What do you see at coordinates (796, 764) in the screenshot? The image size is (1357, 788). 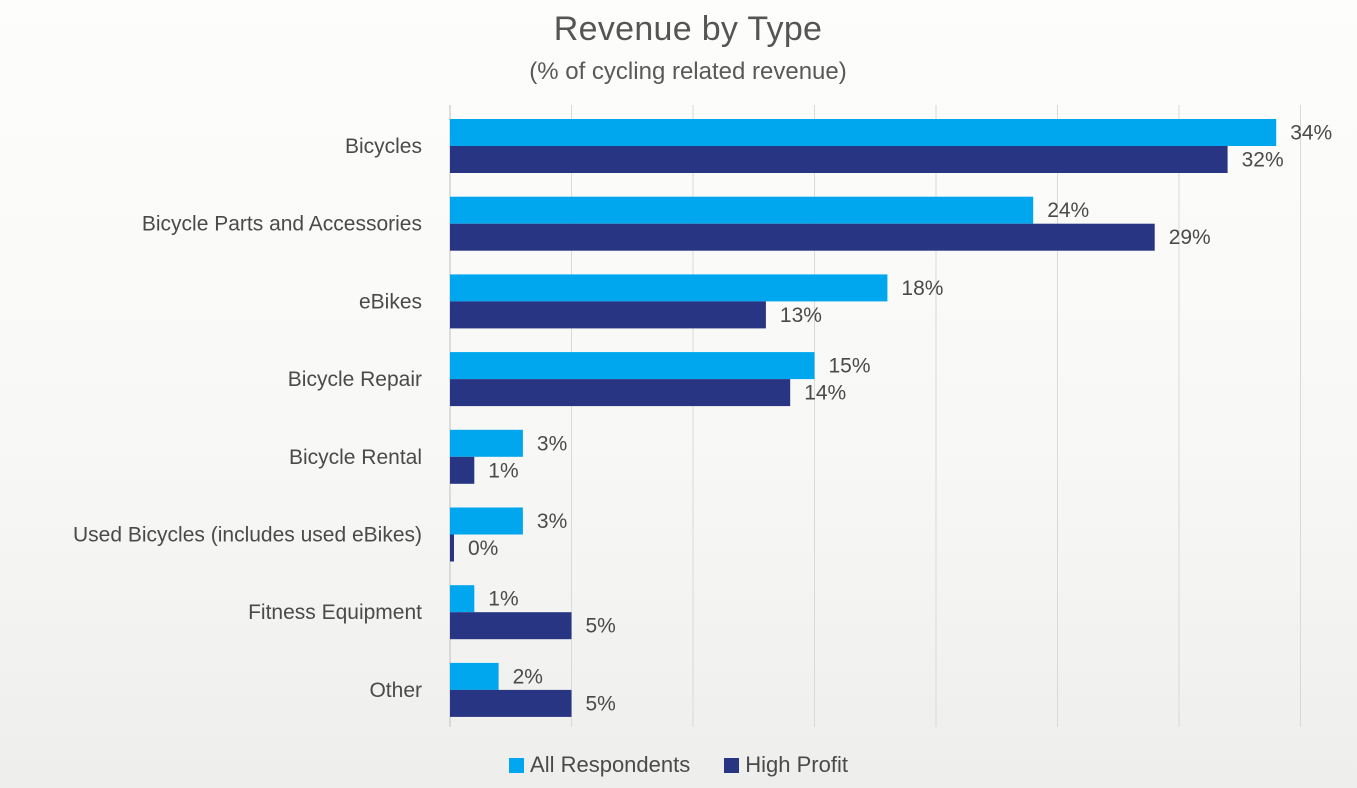 I see `legend-label-high-profit: High Profit` at bounding box center [796, 764].